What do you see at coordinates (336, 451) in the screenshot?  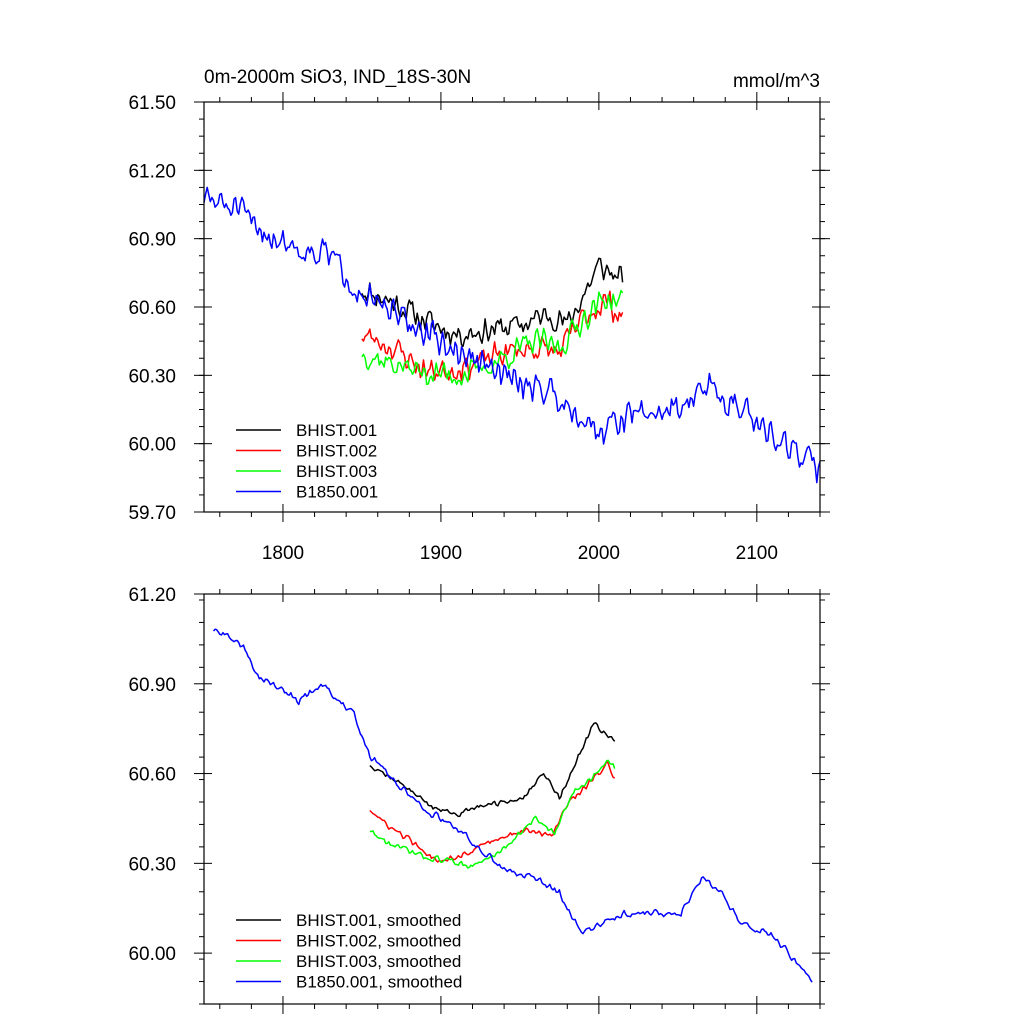 I see `legend-label: BHIST.002` at bounding box center [336, 451].